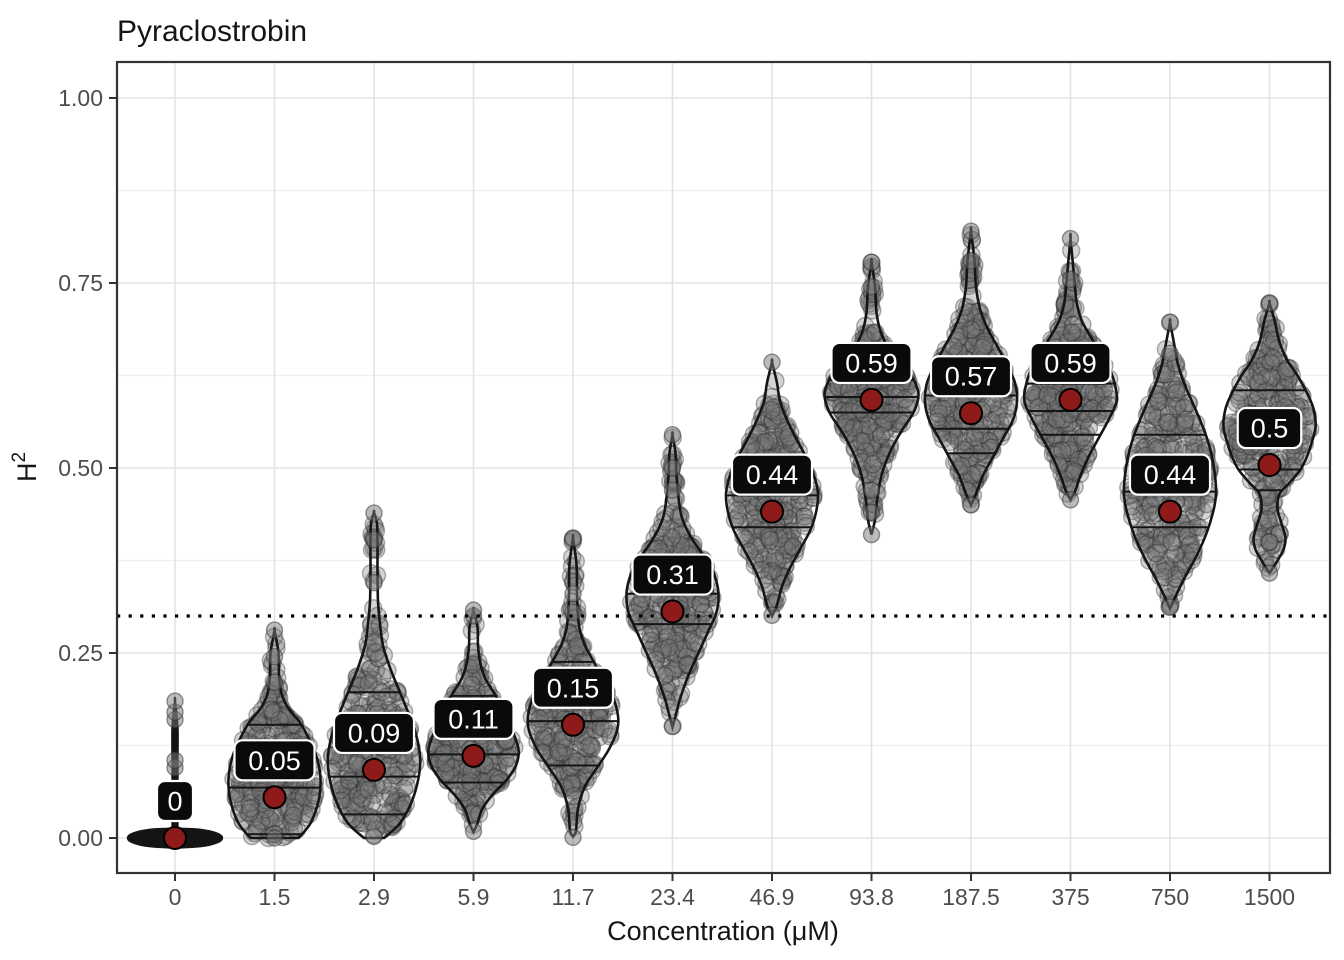 The height and width of the screenshot is (960, 1344). I want to click on violin-area, so click(374, 674).